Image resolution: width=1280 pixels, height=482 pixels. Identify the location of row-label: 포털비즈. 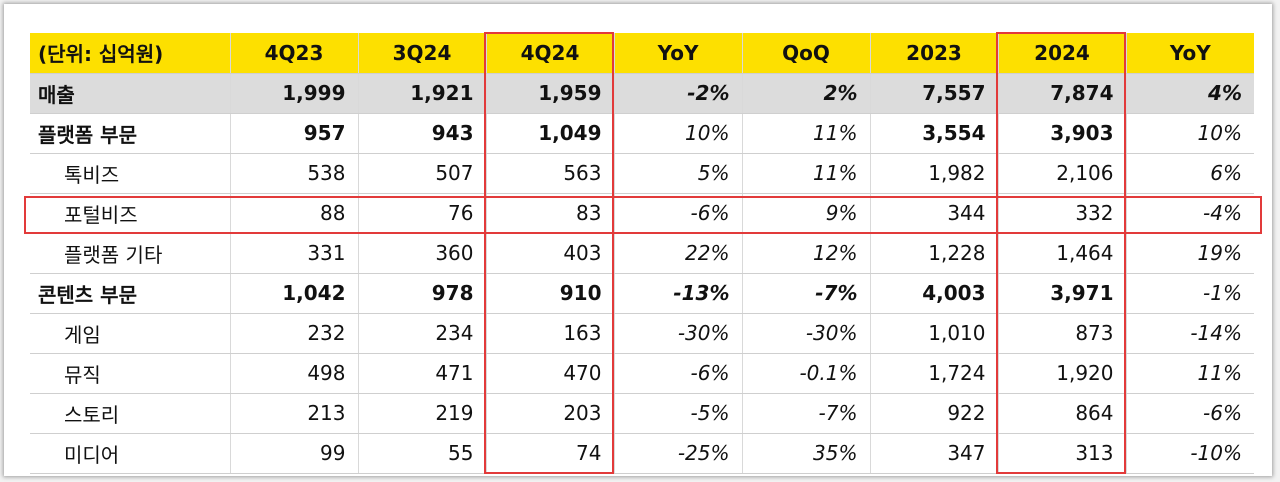
(130, 213).